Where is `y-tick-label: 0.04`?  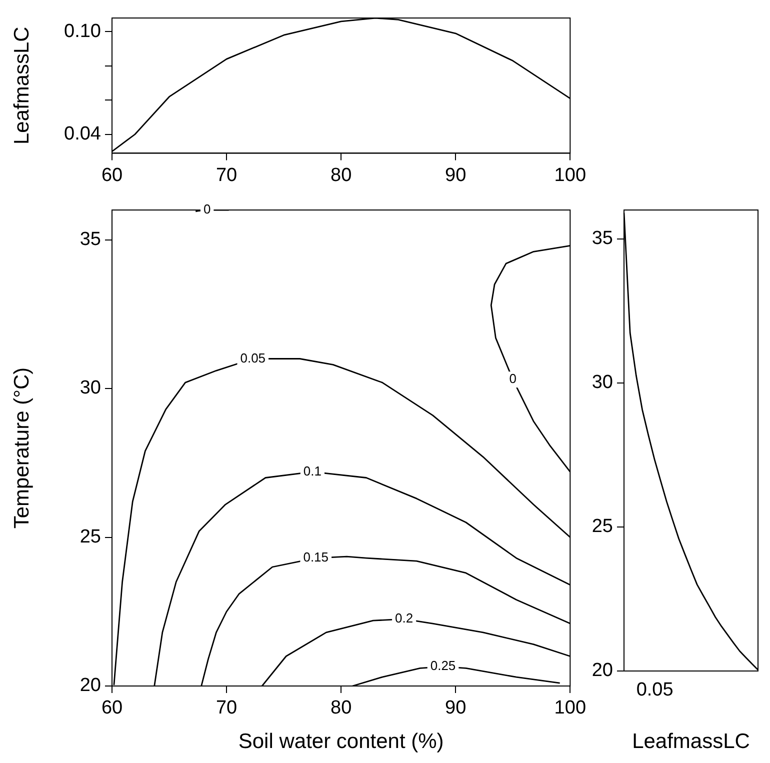 y-tick-label: 0.04 is located at coordinates (83, 134).